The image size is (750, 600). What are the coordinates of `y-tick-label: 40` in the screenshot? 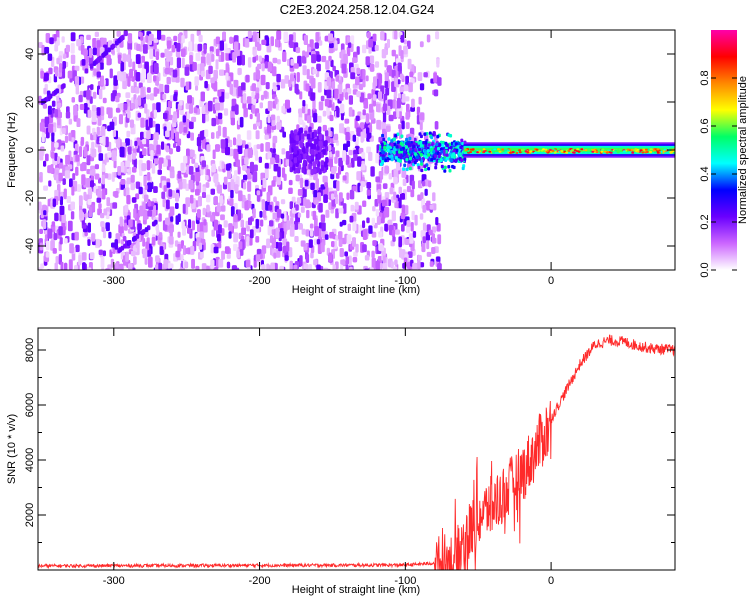 It's located at (30, 54).